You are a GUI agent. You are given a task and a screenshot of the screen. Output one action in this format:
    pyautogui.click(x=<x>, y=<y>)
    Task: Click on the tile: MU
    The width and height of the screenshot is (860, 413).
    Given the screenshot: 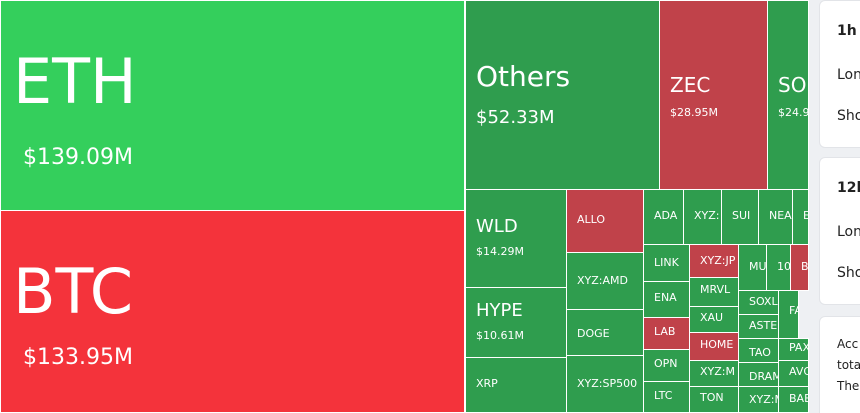 What is the action you would take?
    pyautogui.click(x=752, y=267)
    